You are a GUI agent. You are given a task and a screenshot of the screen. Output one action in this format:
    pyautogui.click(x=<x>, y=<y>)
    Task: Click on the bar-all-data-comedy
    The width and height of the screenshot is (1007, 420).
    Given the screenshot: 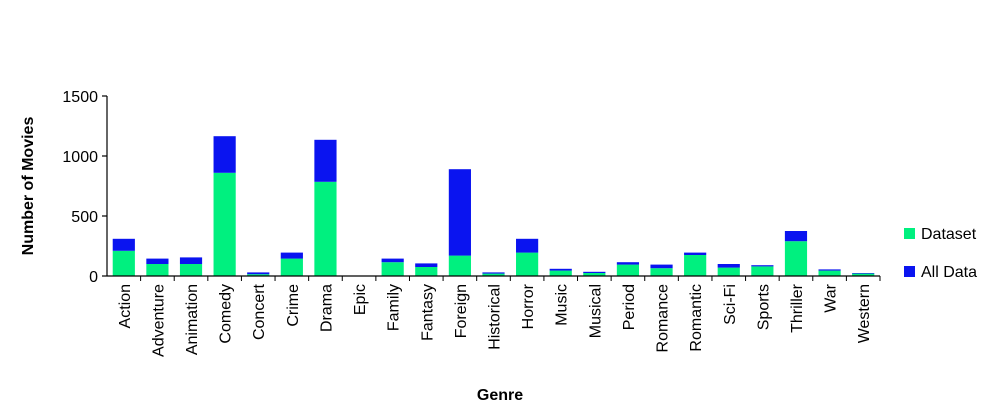 What is the action you would take?
    pyautogui.click(x=224, y=154)
    